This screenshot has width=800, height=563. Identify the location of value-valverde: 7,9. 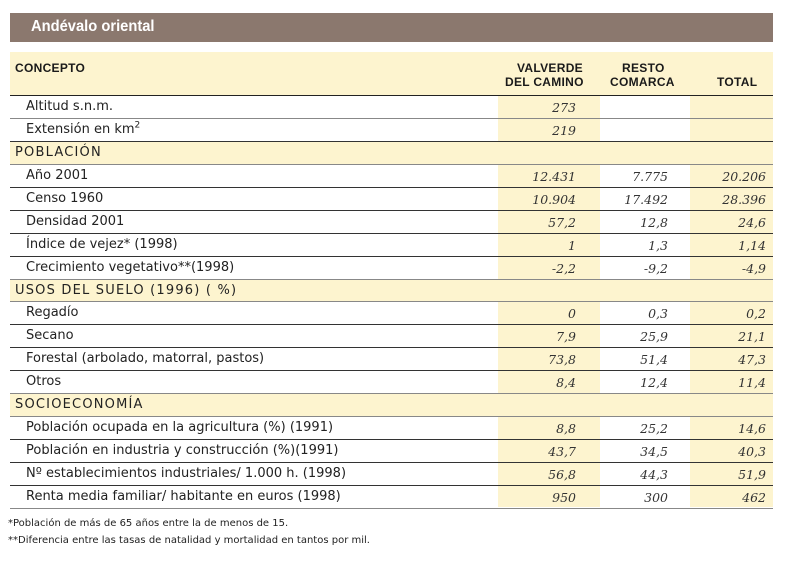
(566, 336).